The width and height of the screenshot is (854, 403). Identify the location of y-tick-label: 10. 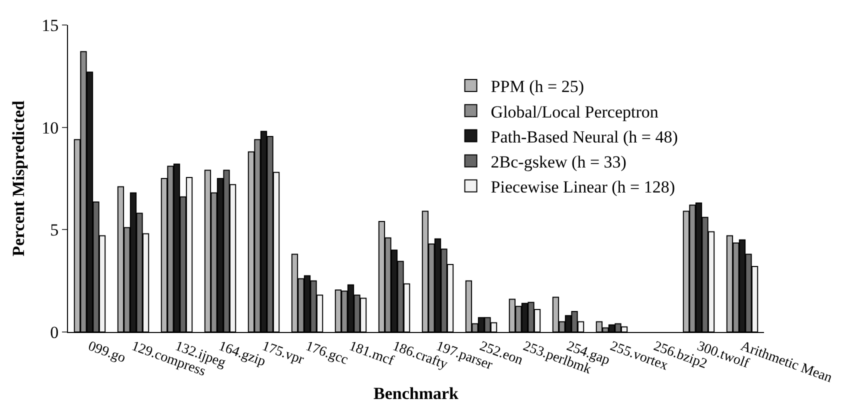
(50, 128).